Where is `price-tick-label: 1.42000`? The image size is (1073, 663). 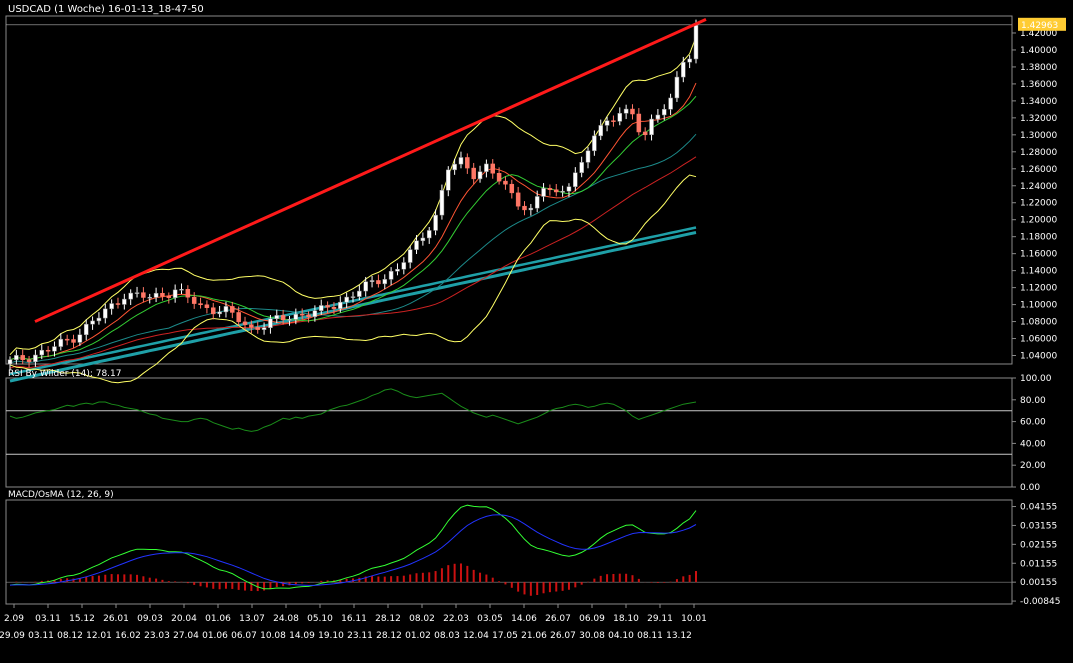 price-tick-label: 1.42000 is located at coordinates (1038, 34).